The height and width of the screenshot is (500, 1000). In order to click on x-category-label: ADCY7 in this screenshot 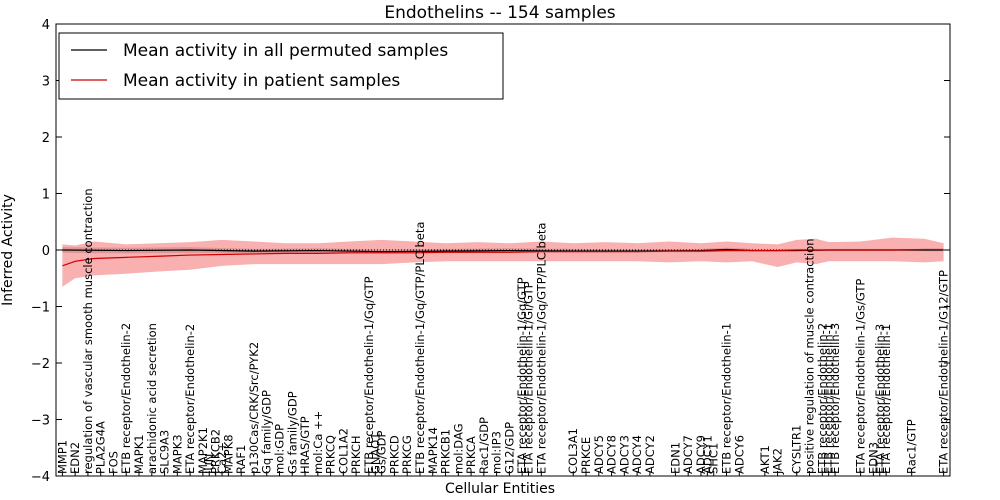, I will do `click(688, 454)`.